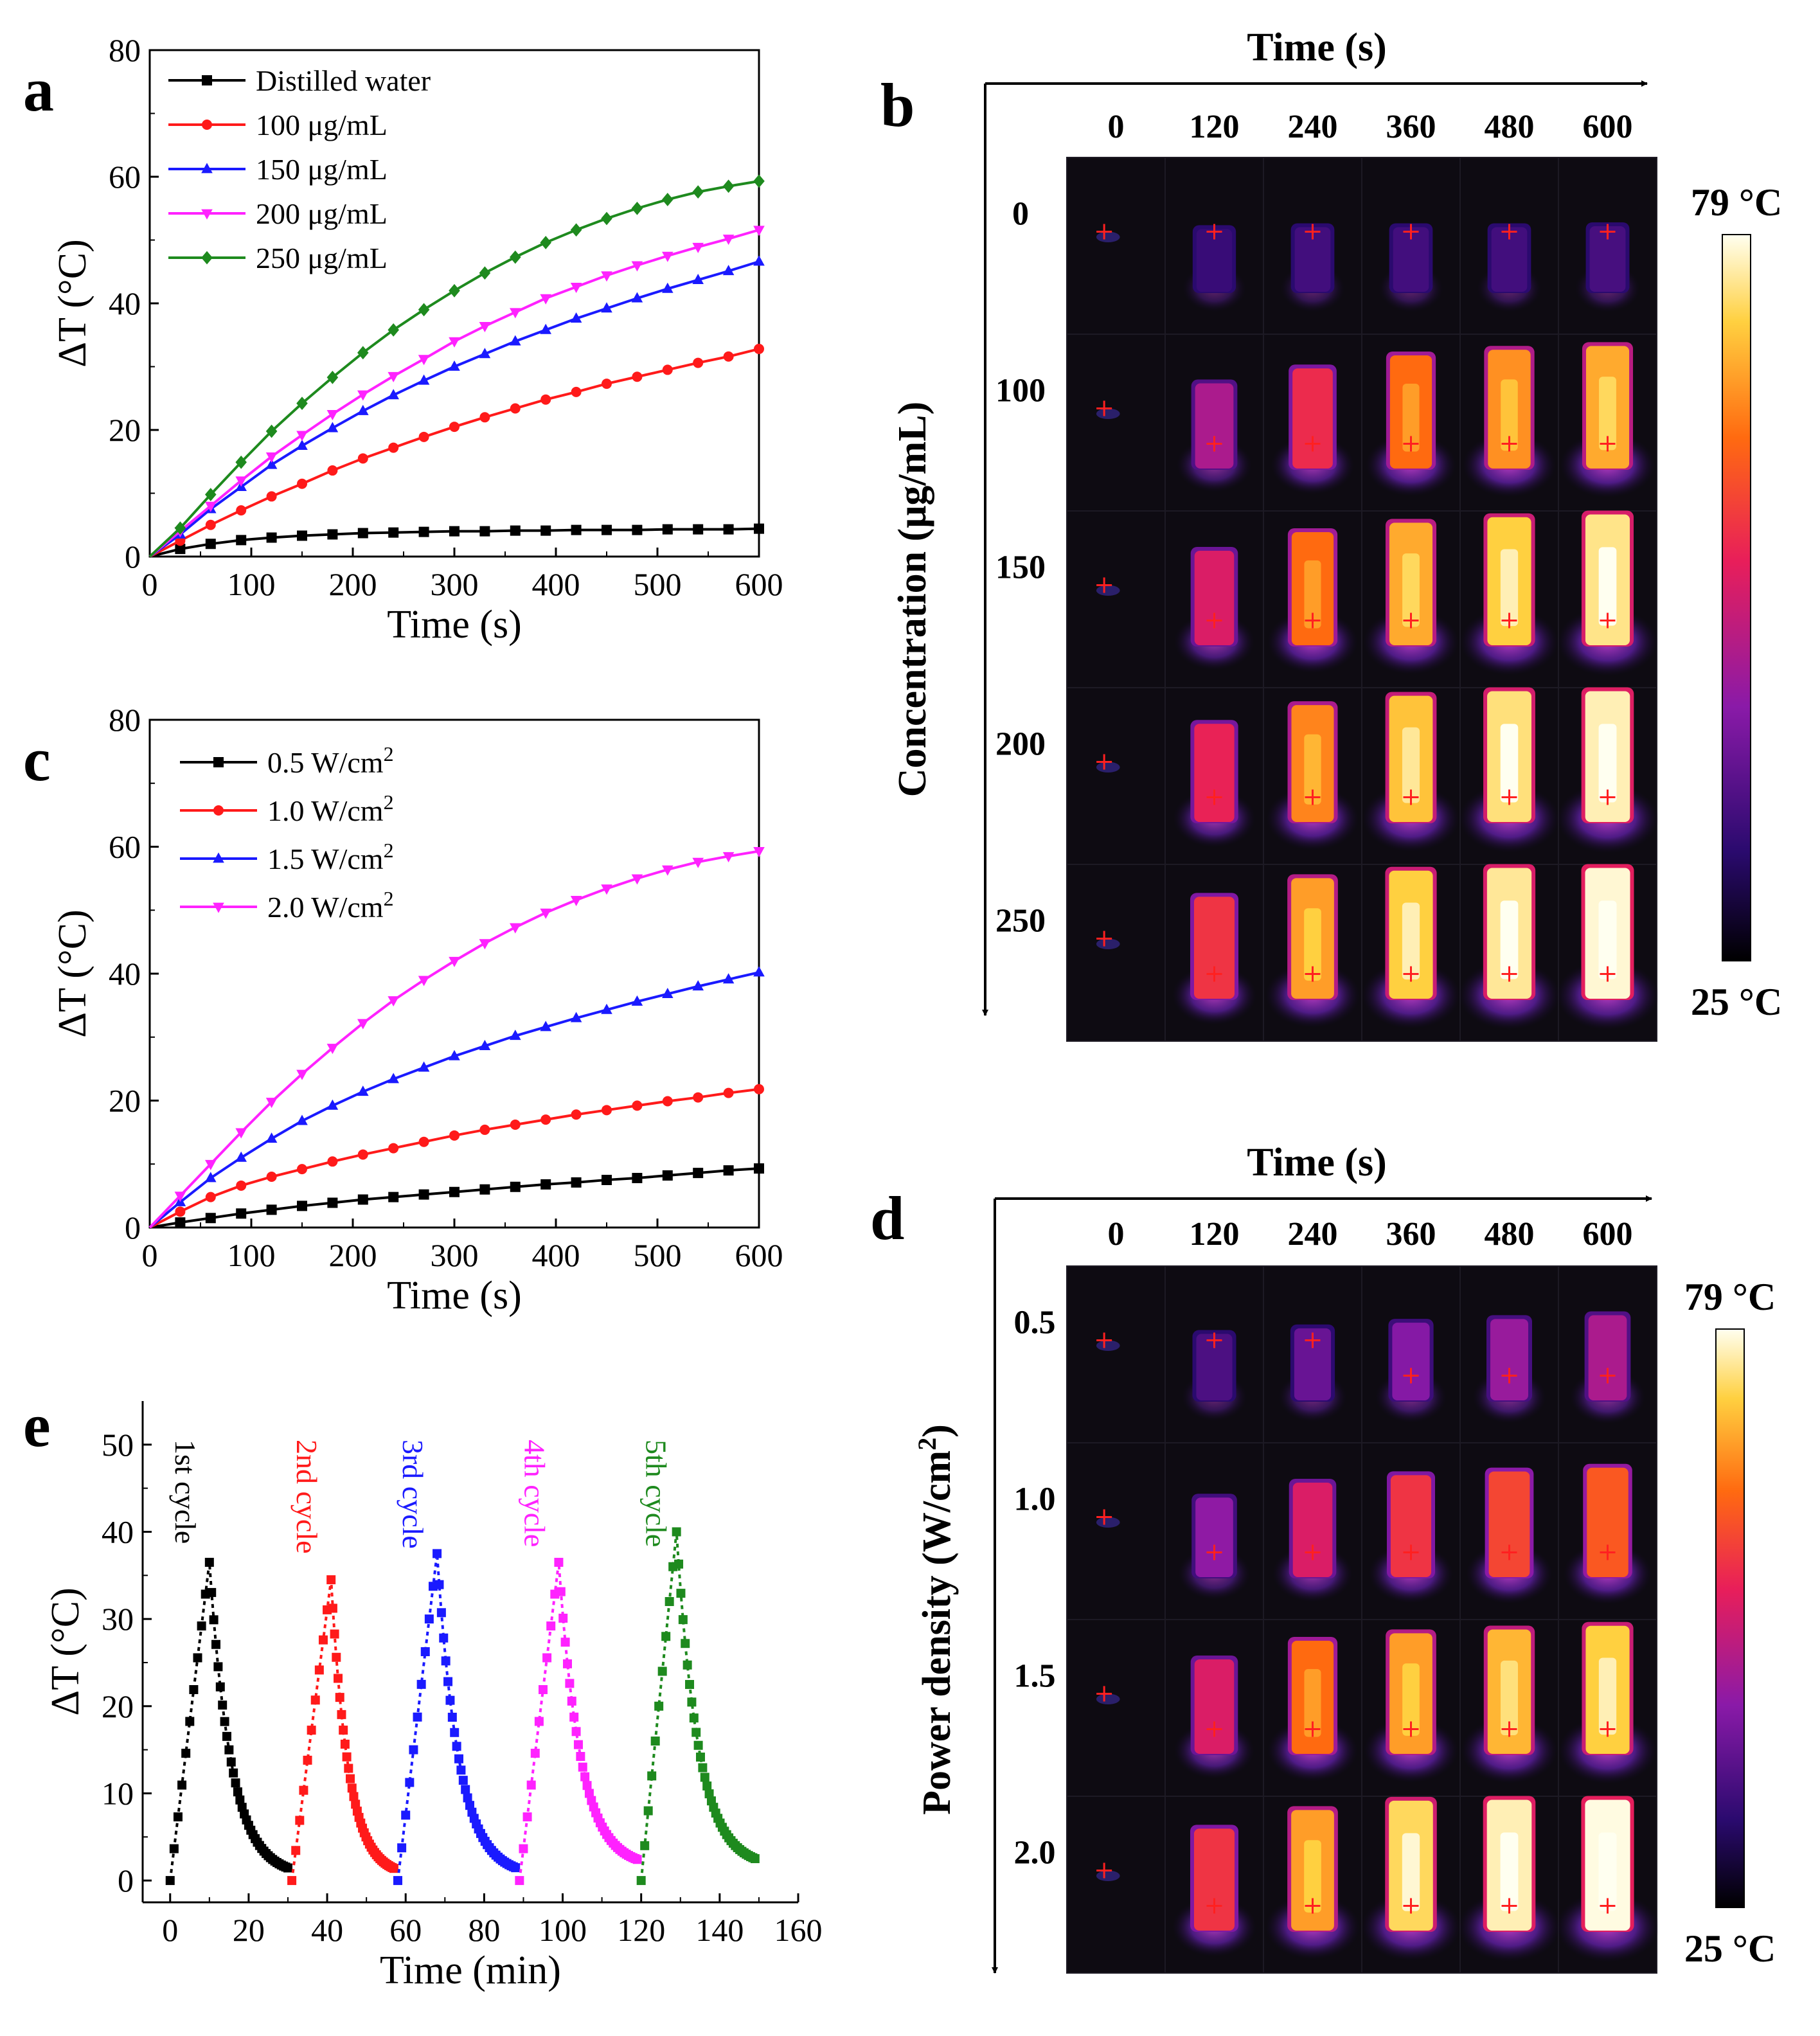  Describe the element at coordinates (798, 1930) in the screenshot. I see `x-tick-label: 160` at that location.